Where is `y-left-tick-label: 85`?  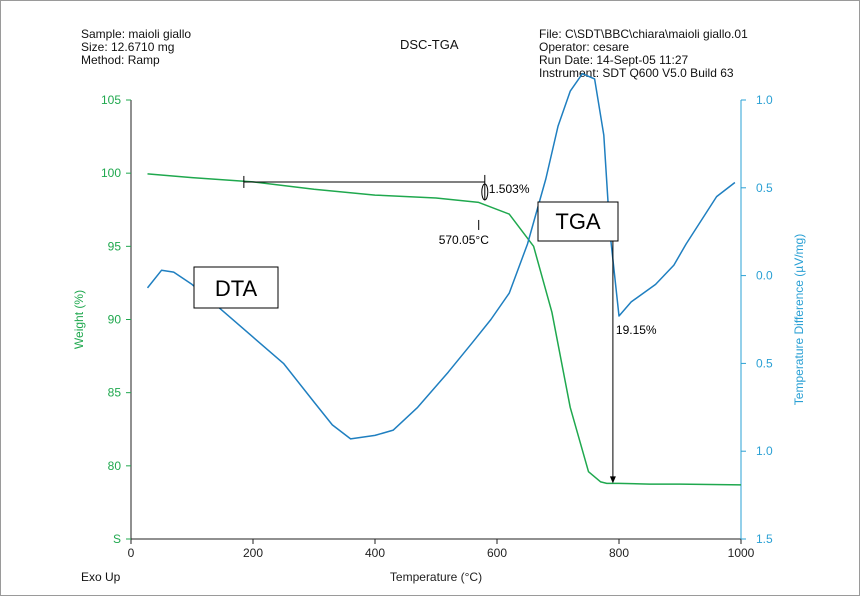
y-left-tick-label: 85 is located at coordinates (115, 393).